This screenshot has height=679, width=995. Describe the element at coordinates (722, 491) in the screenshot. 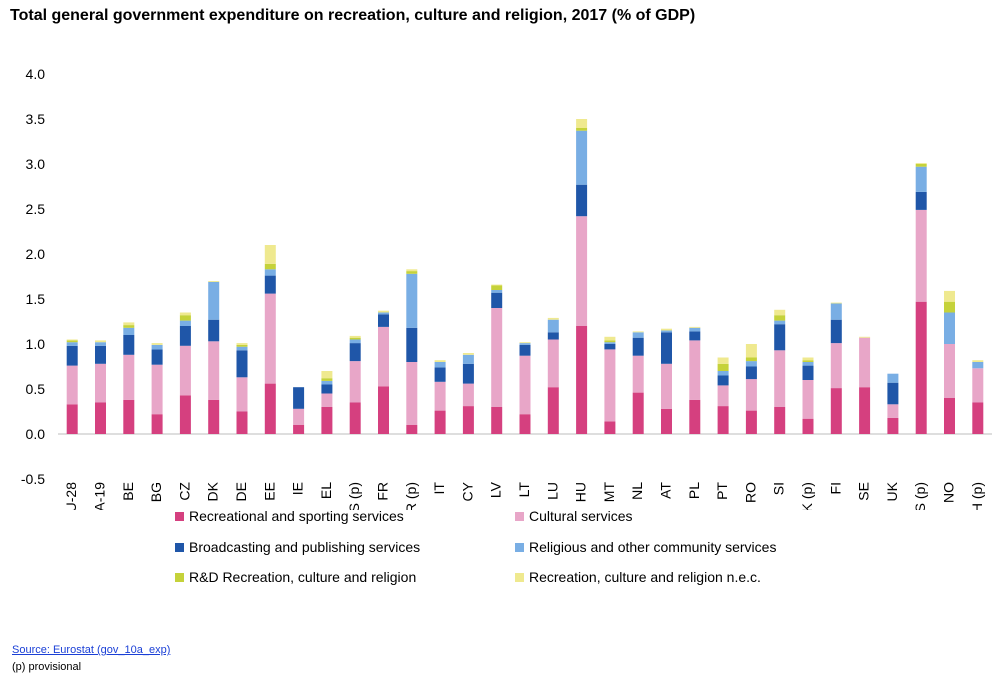

I see `x-tick-label: PT` at that location.